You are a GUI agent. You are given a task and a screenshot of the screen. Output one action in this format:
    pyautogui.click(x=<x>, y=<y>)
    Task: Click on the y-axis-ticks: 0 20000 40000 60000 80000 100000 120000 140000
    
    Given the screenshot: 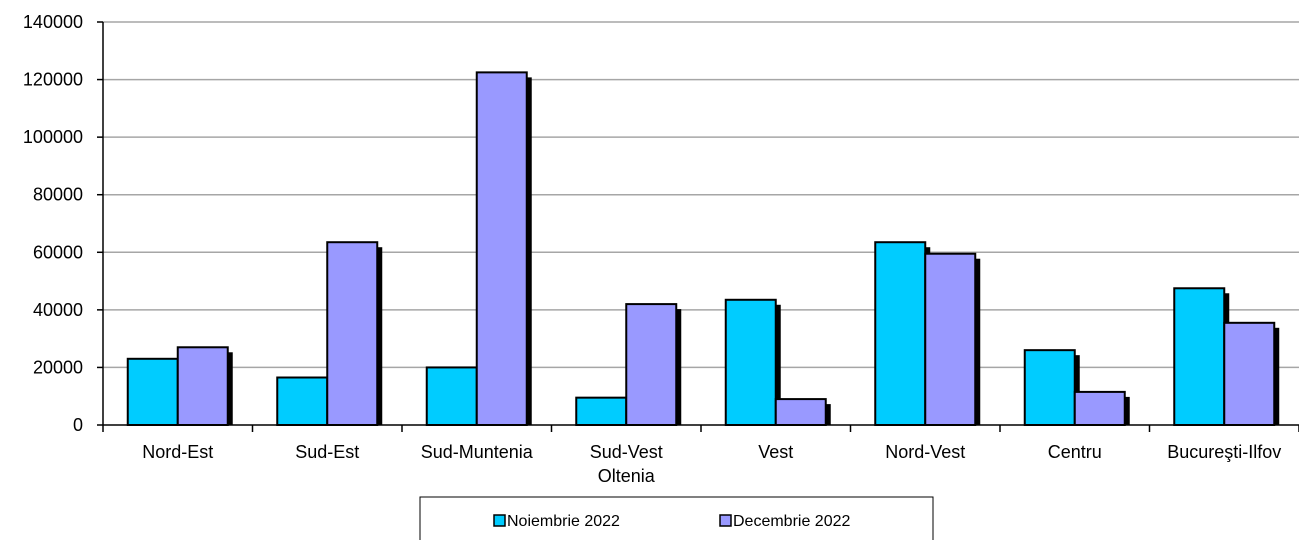 What is the action you would take?
    pyautogui.click(x=63, y=223)
    